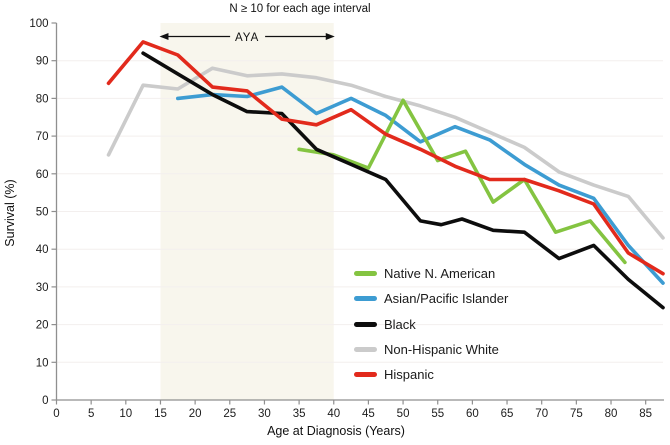 The image size is (670, 445). Describe the element at coordinates (264, 414) in the screenshot. I see `x-tick-label-30: 30` at that location.